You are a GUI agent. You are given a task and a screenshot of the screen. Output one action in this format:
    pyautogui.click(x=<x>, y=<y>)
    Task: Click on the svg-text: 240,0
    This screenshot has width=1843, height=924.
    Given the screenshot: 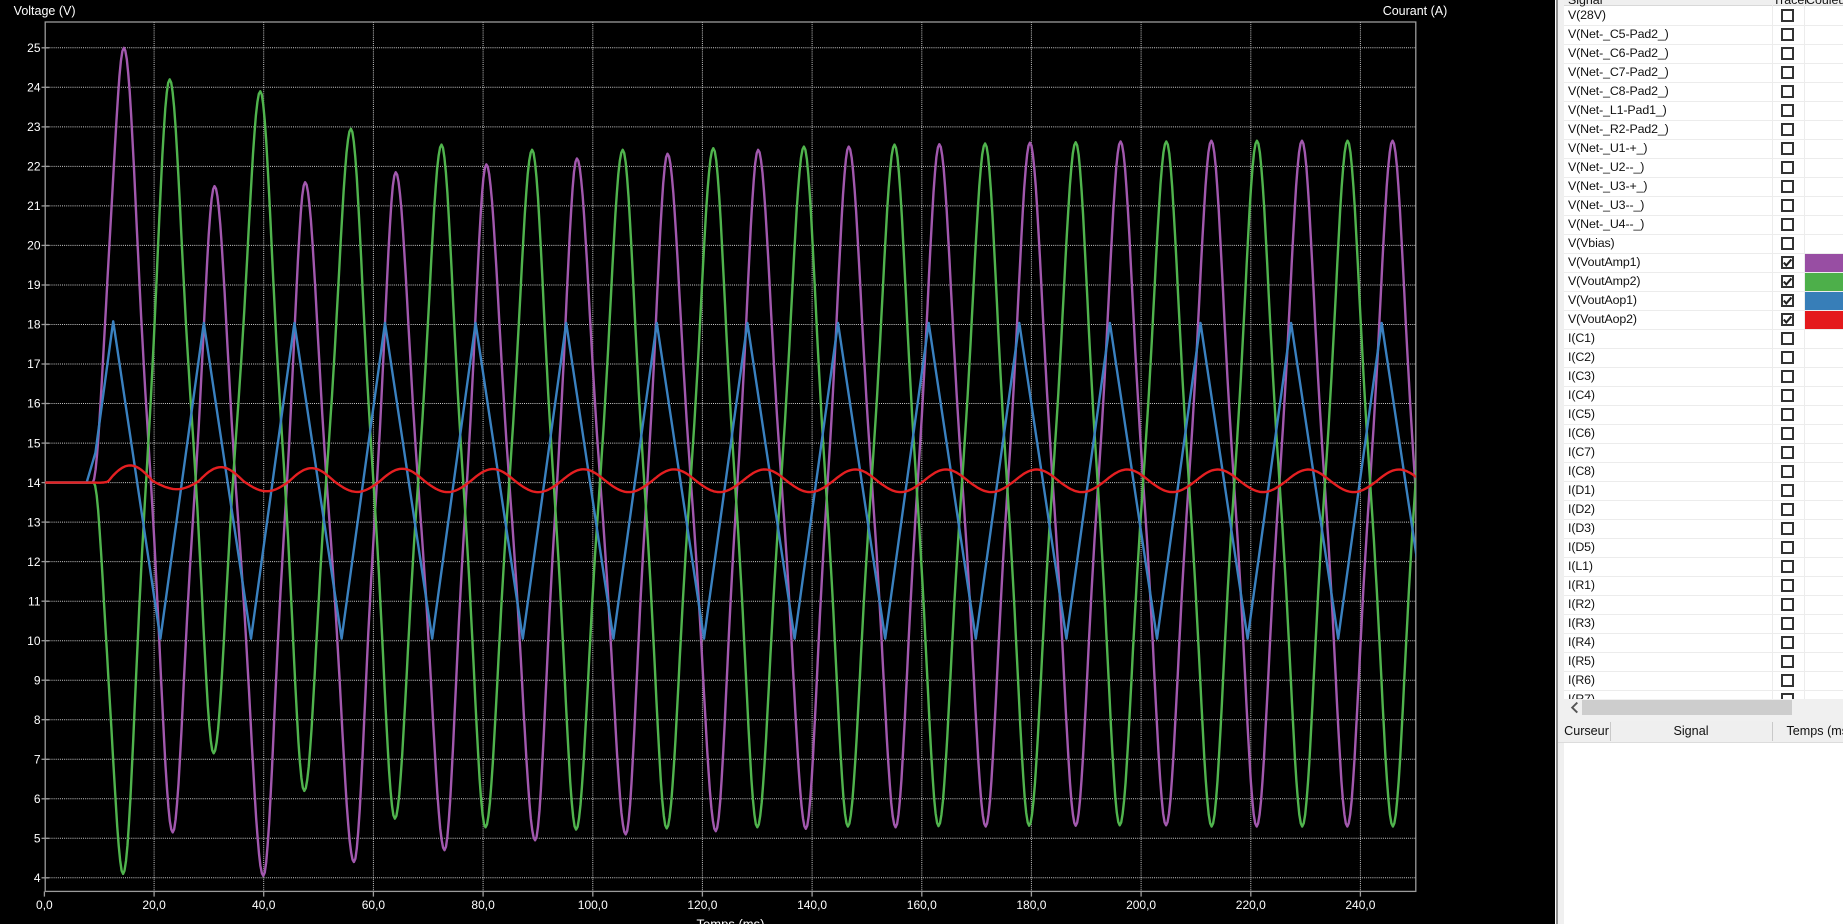 What is the action you would take?
    pyautogui.click(x=1360, y=905)
    